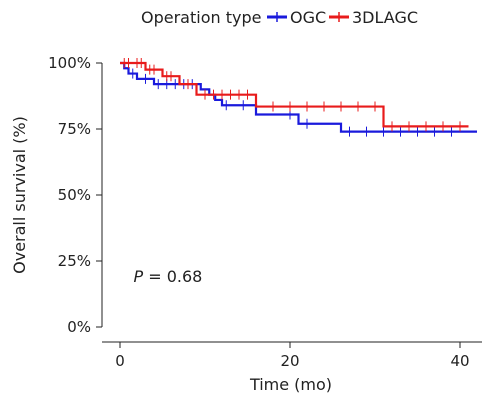 The image size is (483, 401). I want to click on curve-3dlagc, so click(294, 94).